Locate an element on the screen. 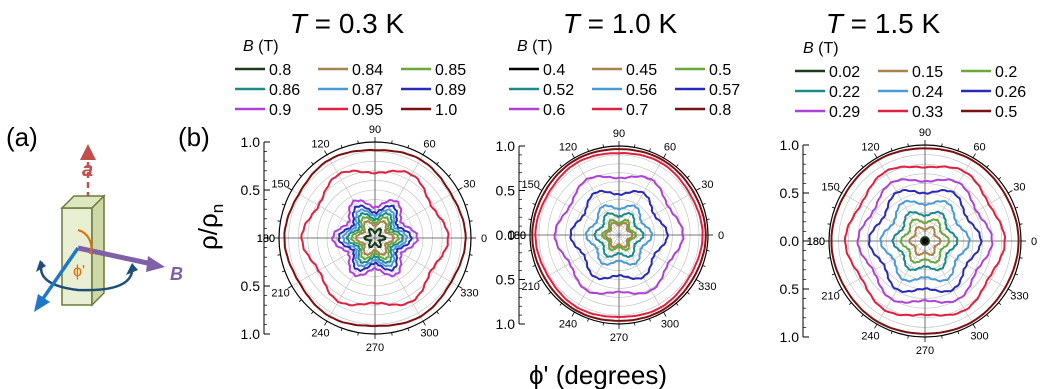  legend-label: 0.84 is located at coordinates (367, 70).